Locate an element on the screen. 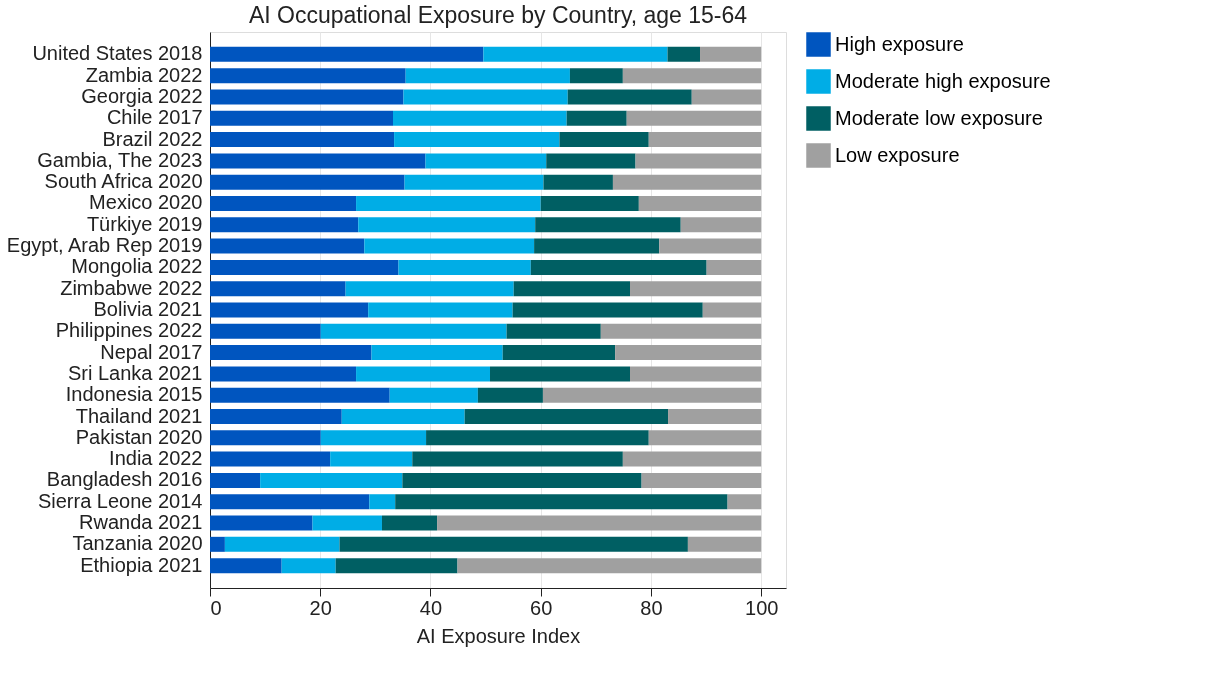 This screenshot has width=1217, height=694. y-tick-label: Gambia, The 2023 is located at coordinates (120, 159).